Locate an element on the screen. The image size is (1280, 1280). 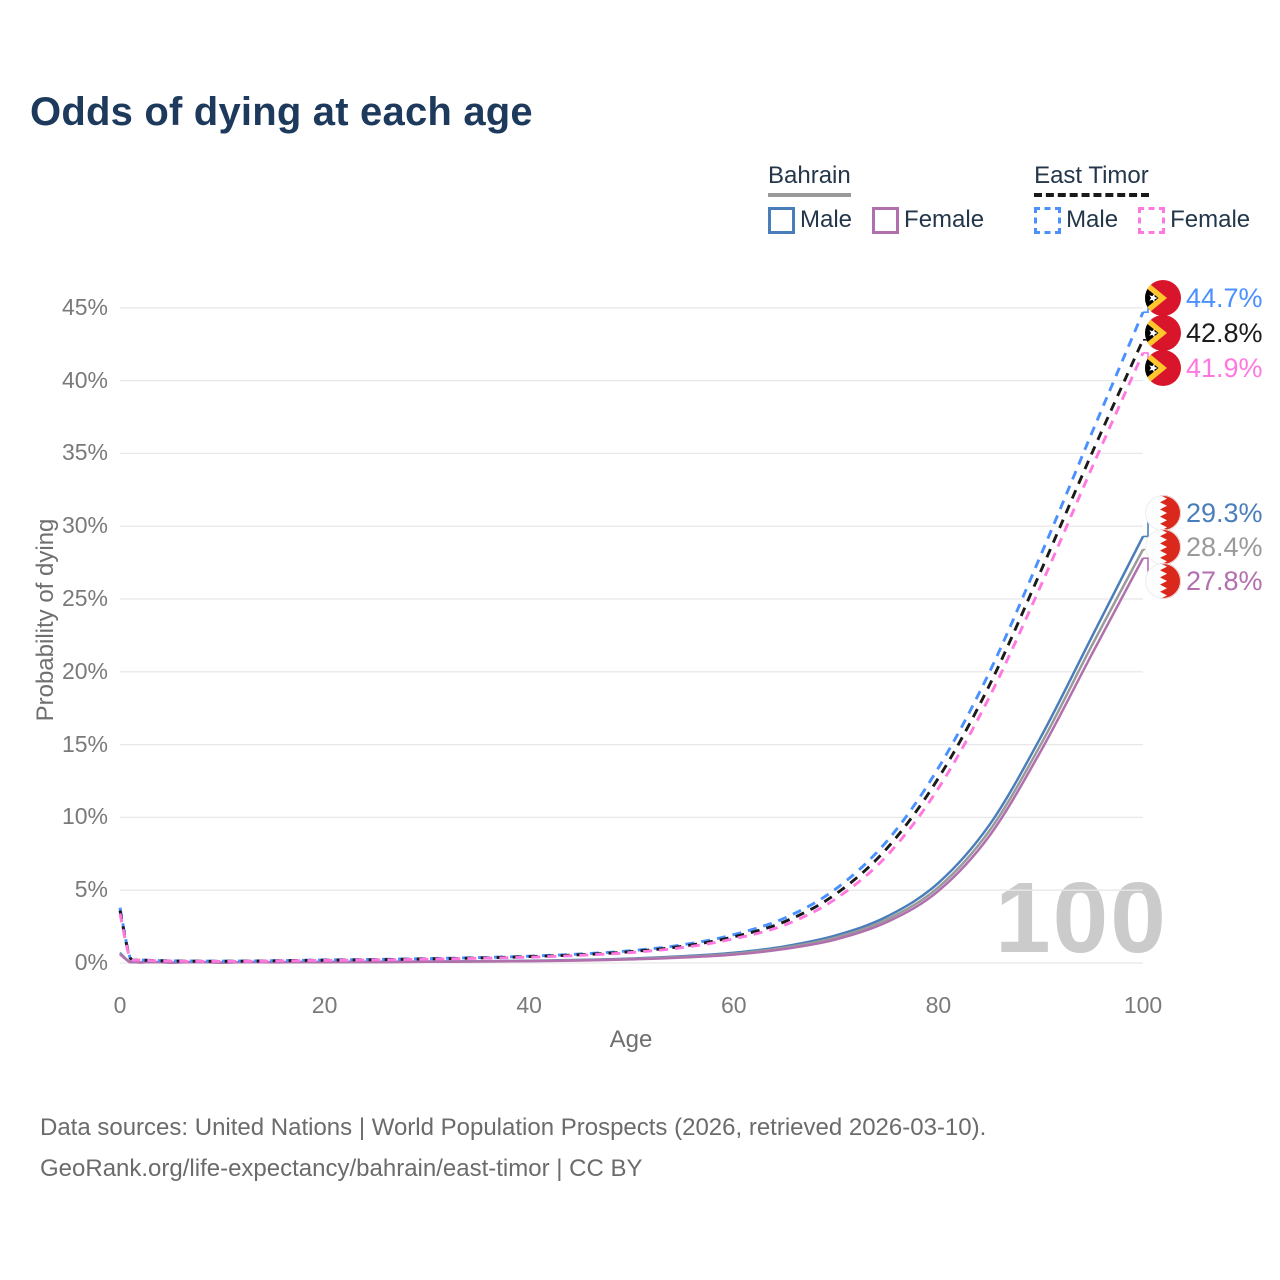
y-tick-label: 15% is located at coordinates (84, 743).